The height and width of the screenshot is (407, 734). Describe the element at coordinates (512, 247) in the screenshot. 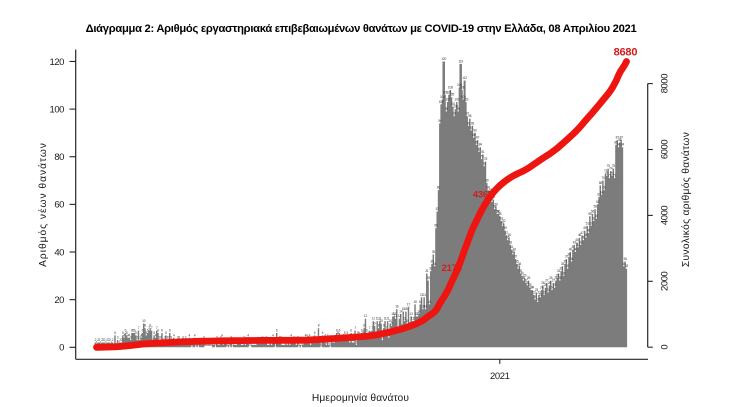

I see `svg-text: 41` at that location.